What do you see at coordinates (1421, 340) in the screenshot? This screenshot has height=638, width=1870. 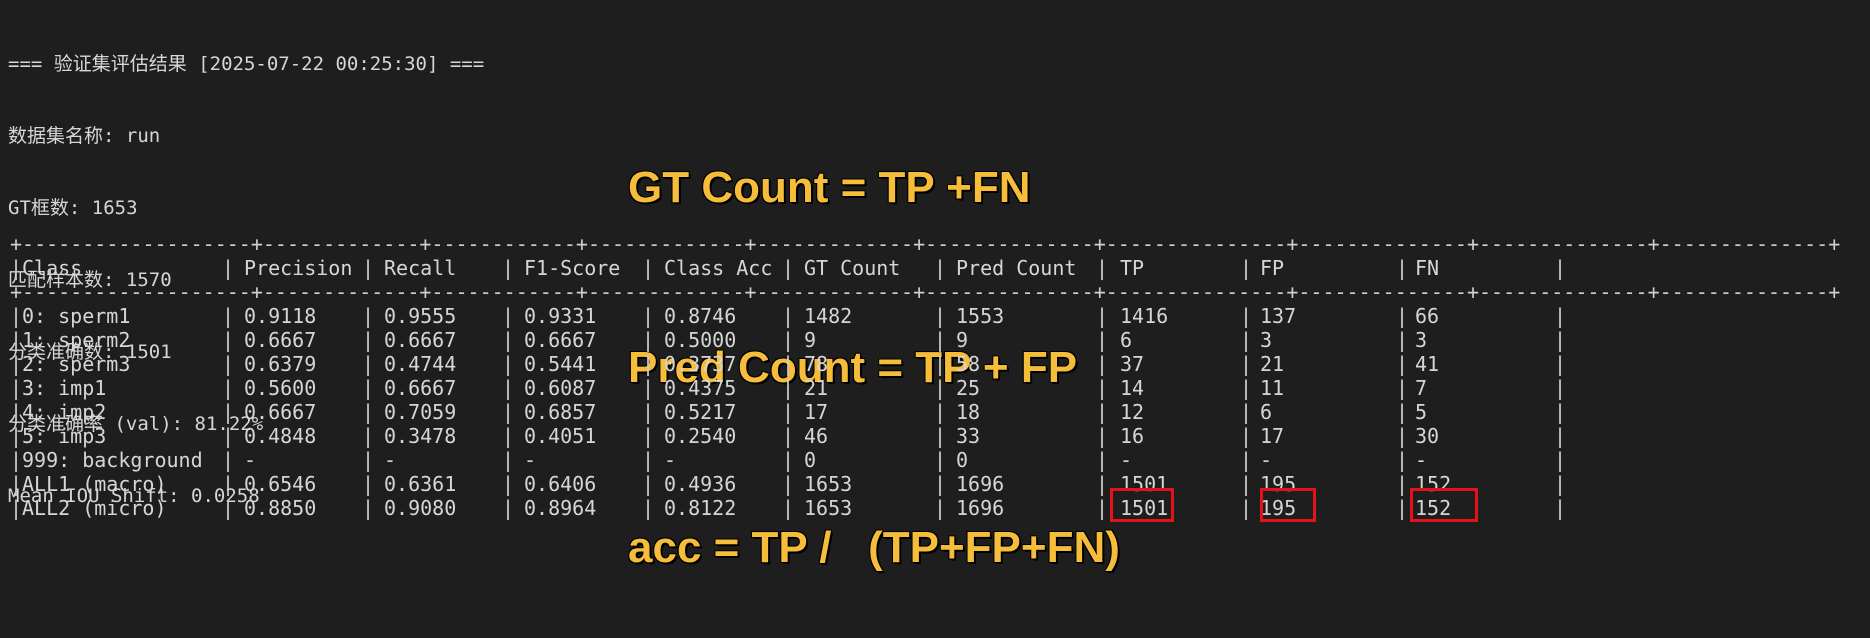 I see `cell-fn: 3` at bounding box center [1421, 340].